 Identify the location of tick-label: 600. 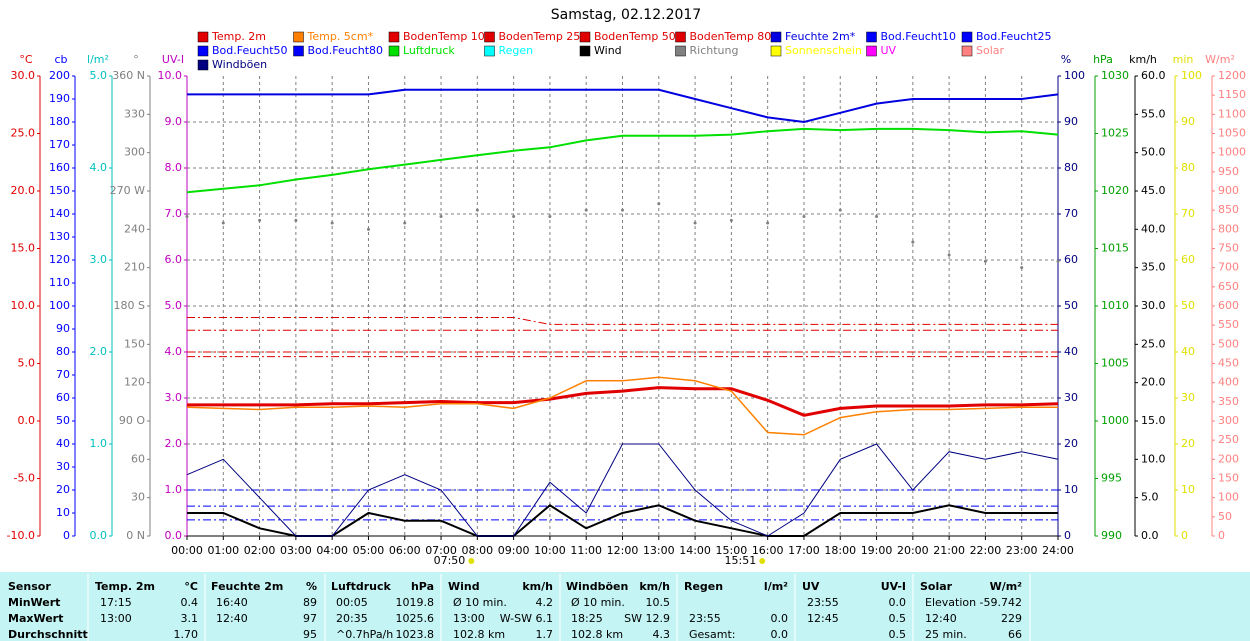
(1228, 305).